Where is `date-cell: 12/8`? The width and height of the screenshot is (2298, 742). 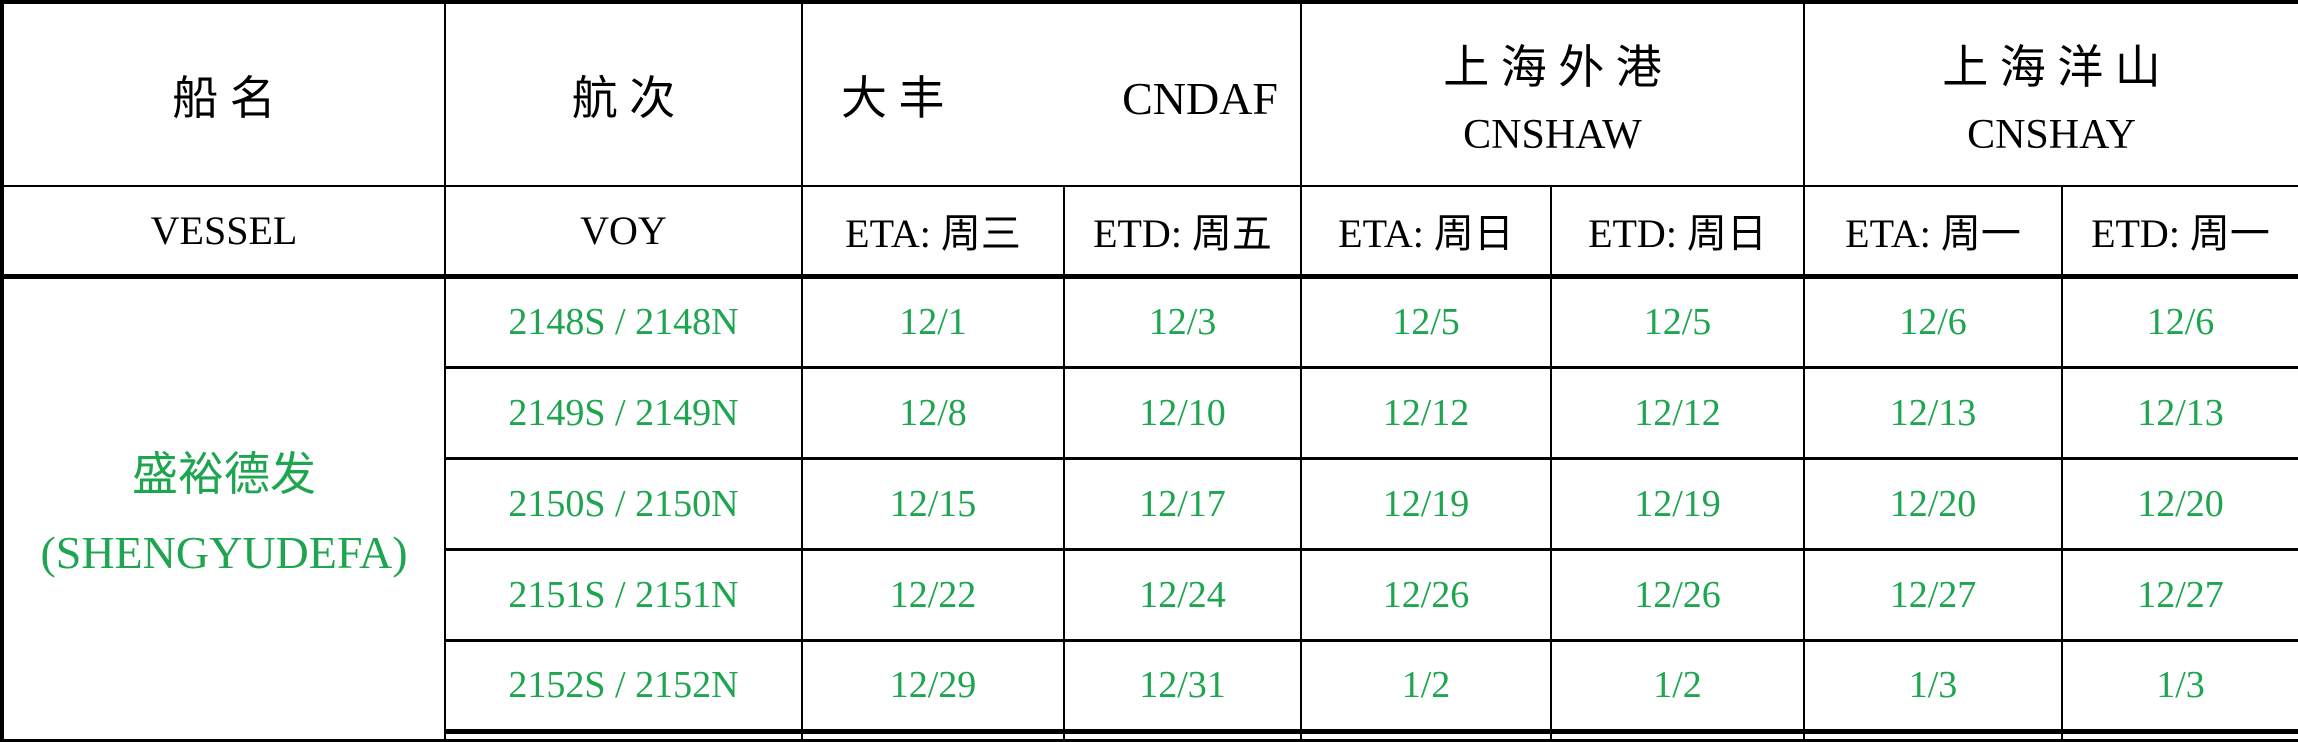 date-cell: 12/8 is located at coordinates (933, 412).